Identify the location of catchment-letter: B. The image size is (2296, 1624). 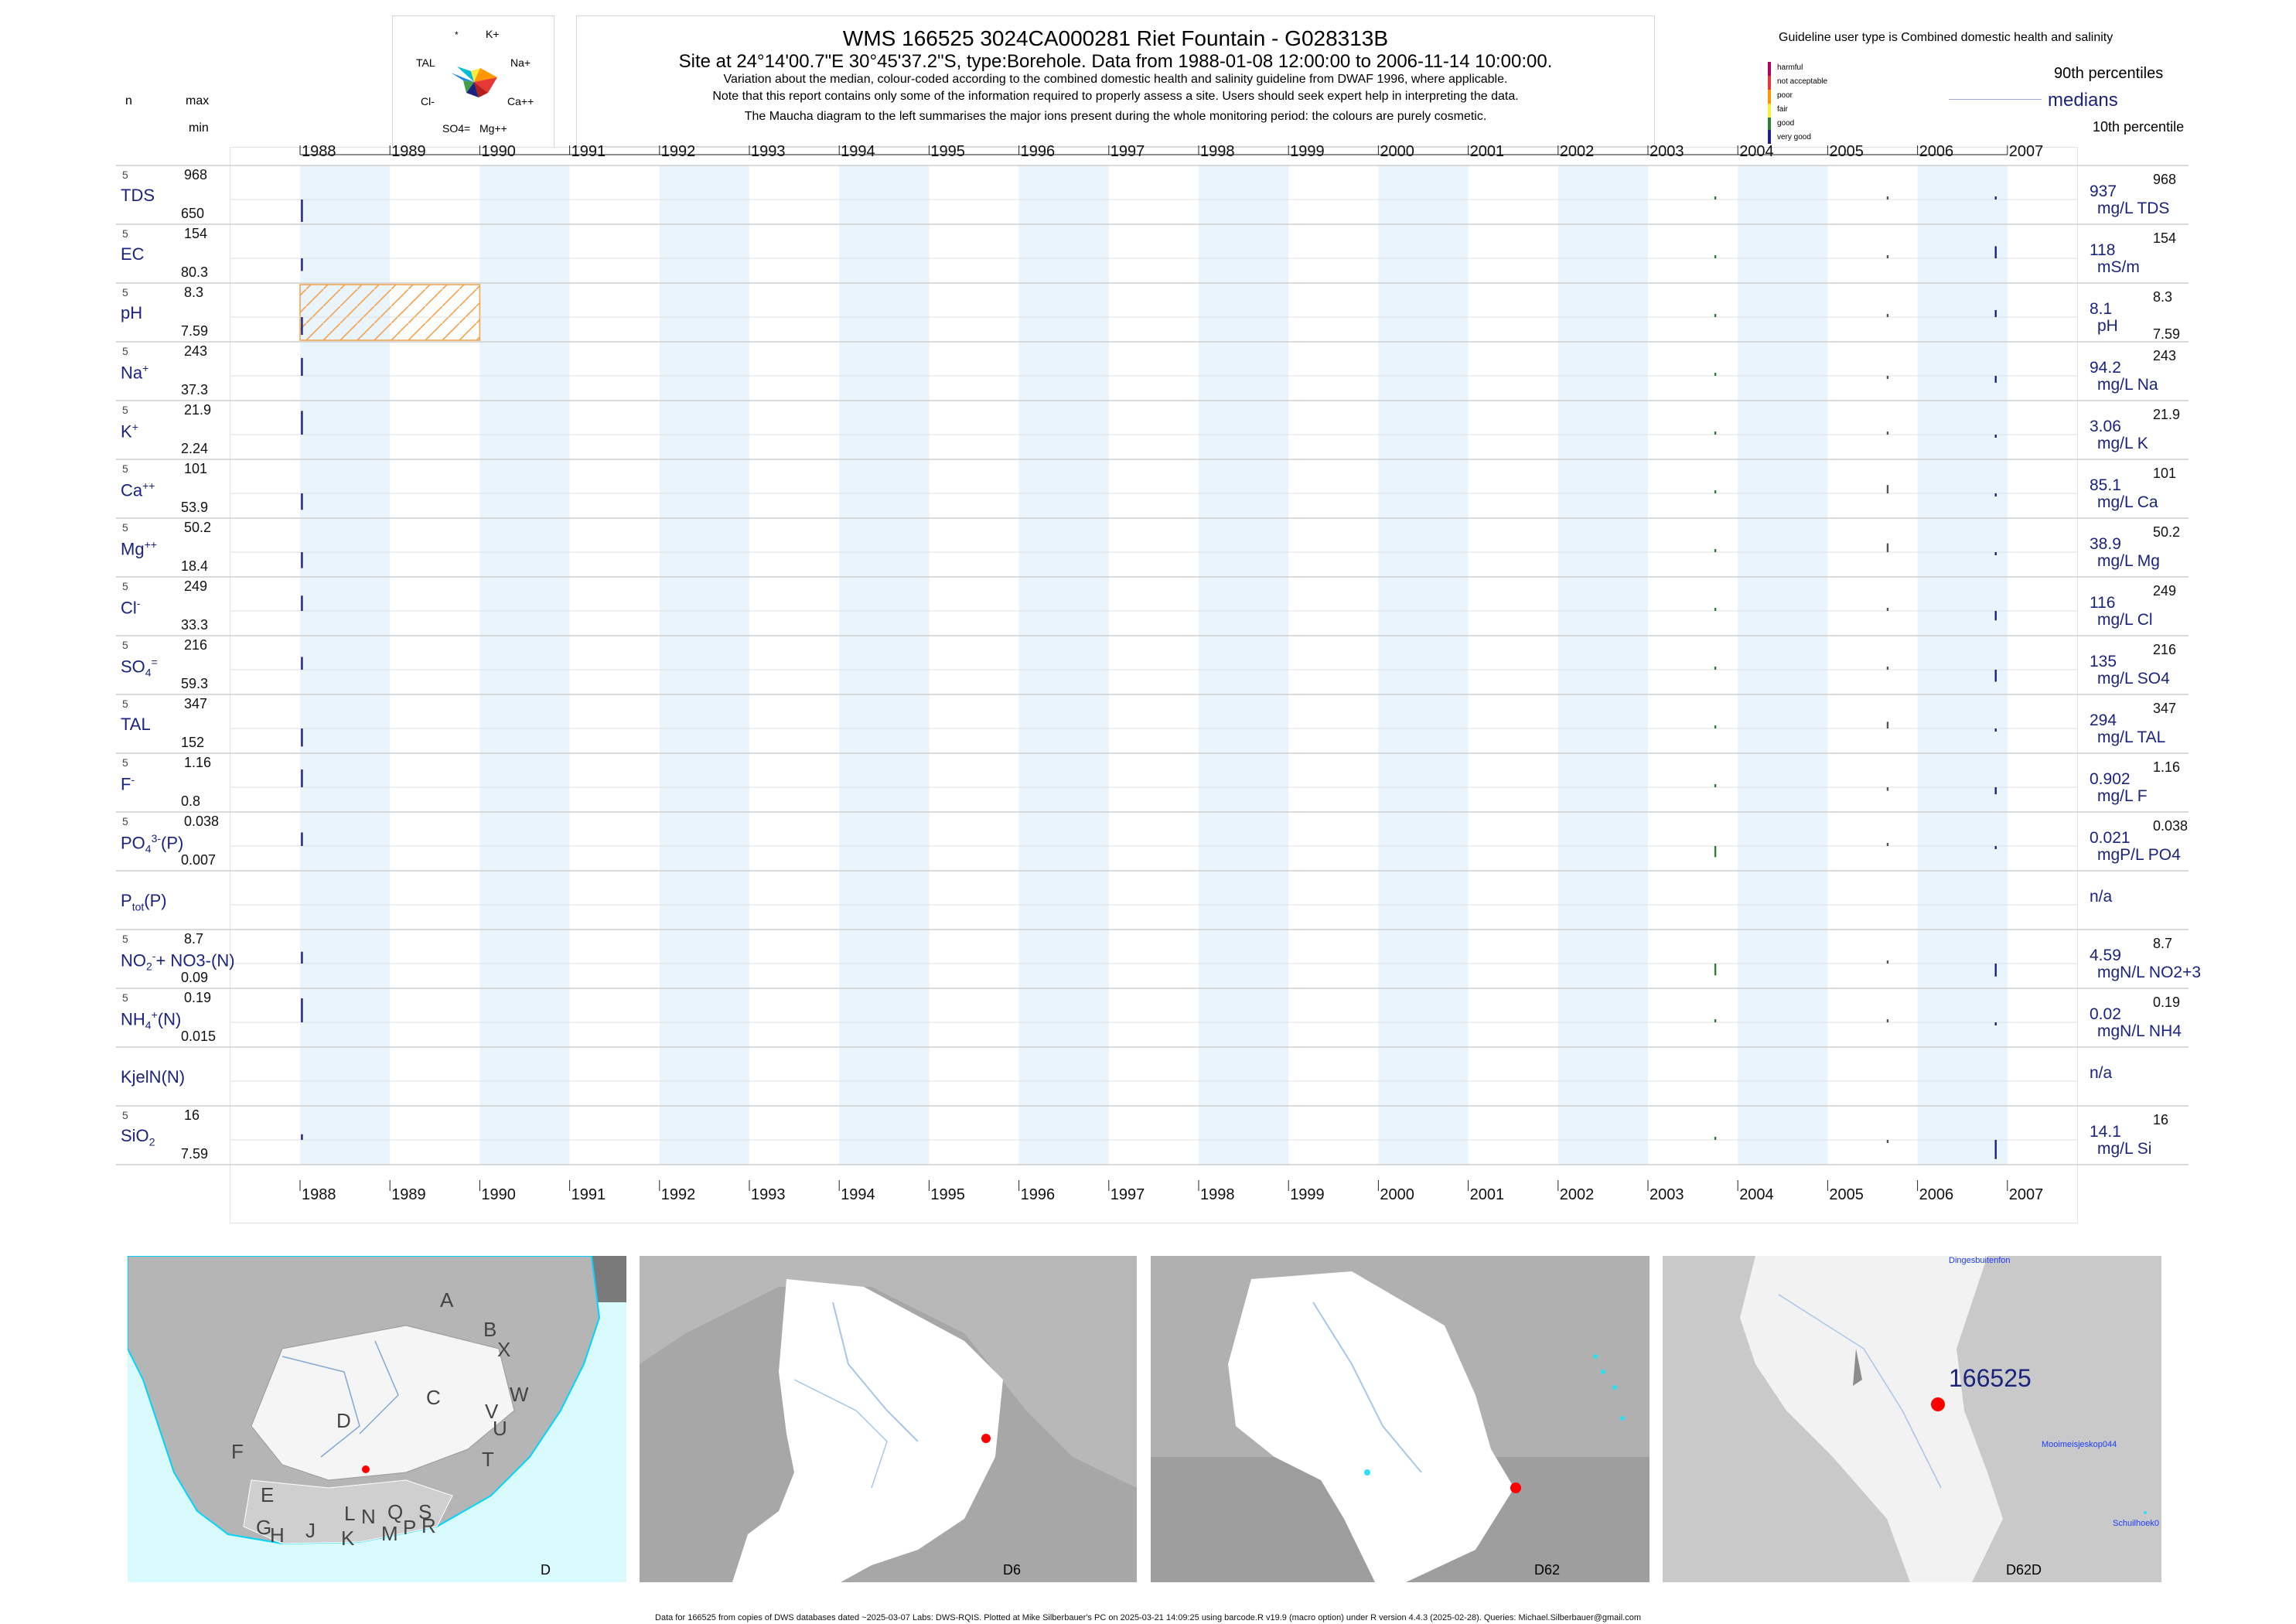
(490, 1329).